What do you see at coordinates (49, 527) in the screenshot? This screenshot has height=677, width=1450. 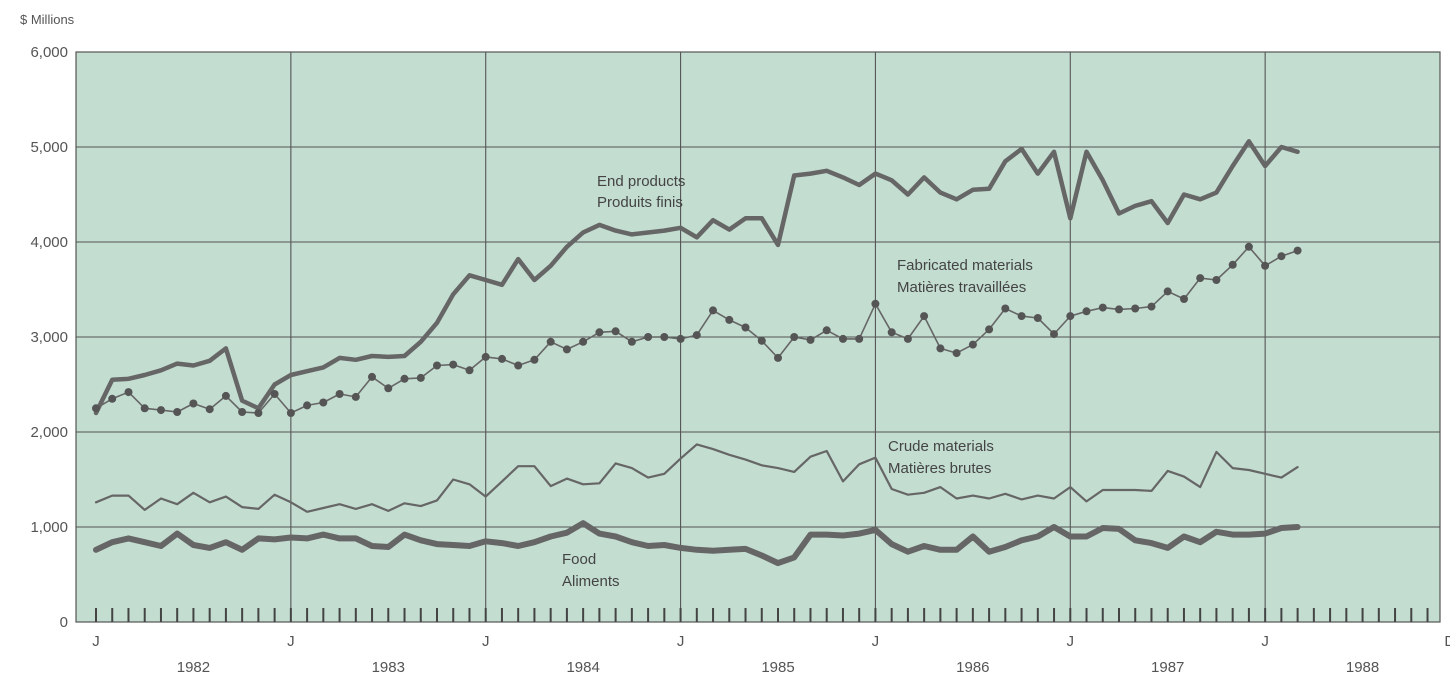 I see `y-tick-label: 1,000` at bounding box center [49, 527].